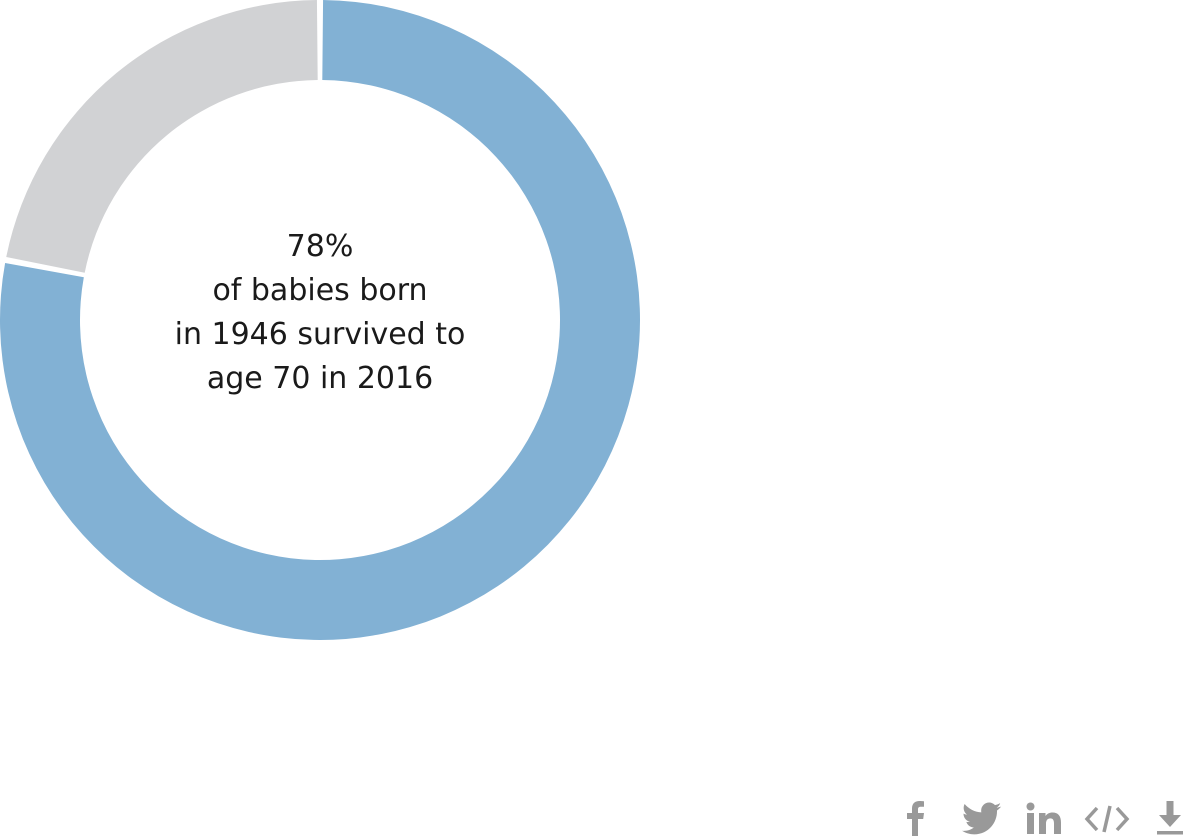  I want to click on twitter-icon, so click(982, 819).